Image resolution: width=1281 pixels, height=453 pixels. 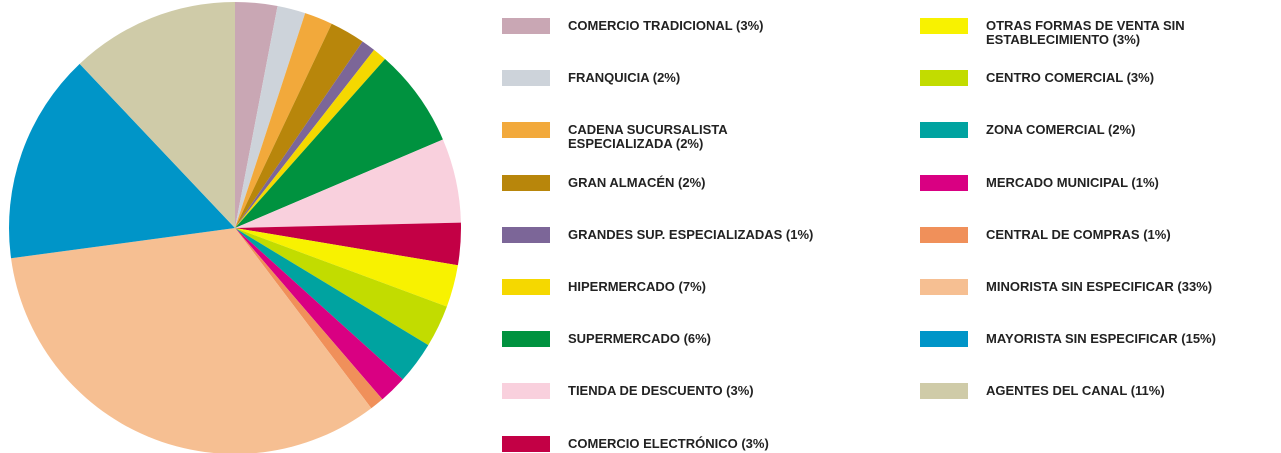 I want to click on legend-label: MINORISTA SIN ESPECIFICAR (33%), so click(x=1099, y=286).